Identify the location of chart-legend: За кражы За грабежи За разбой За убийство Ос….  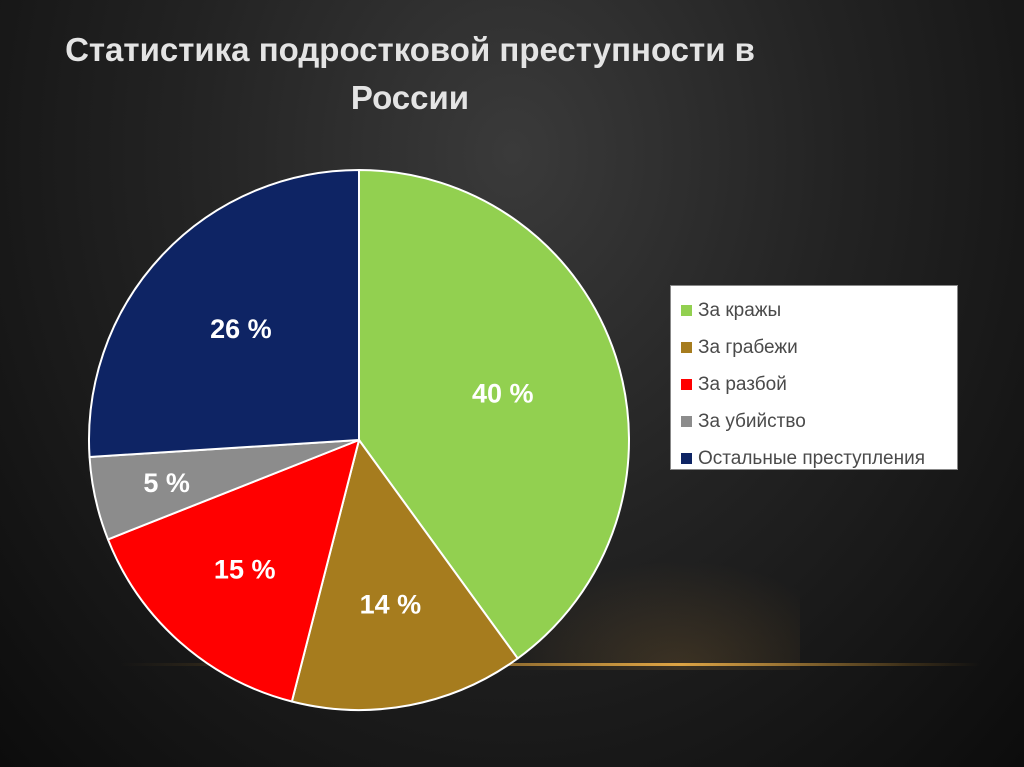
(814, 377).